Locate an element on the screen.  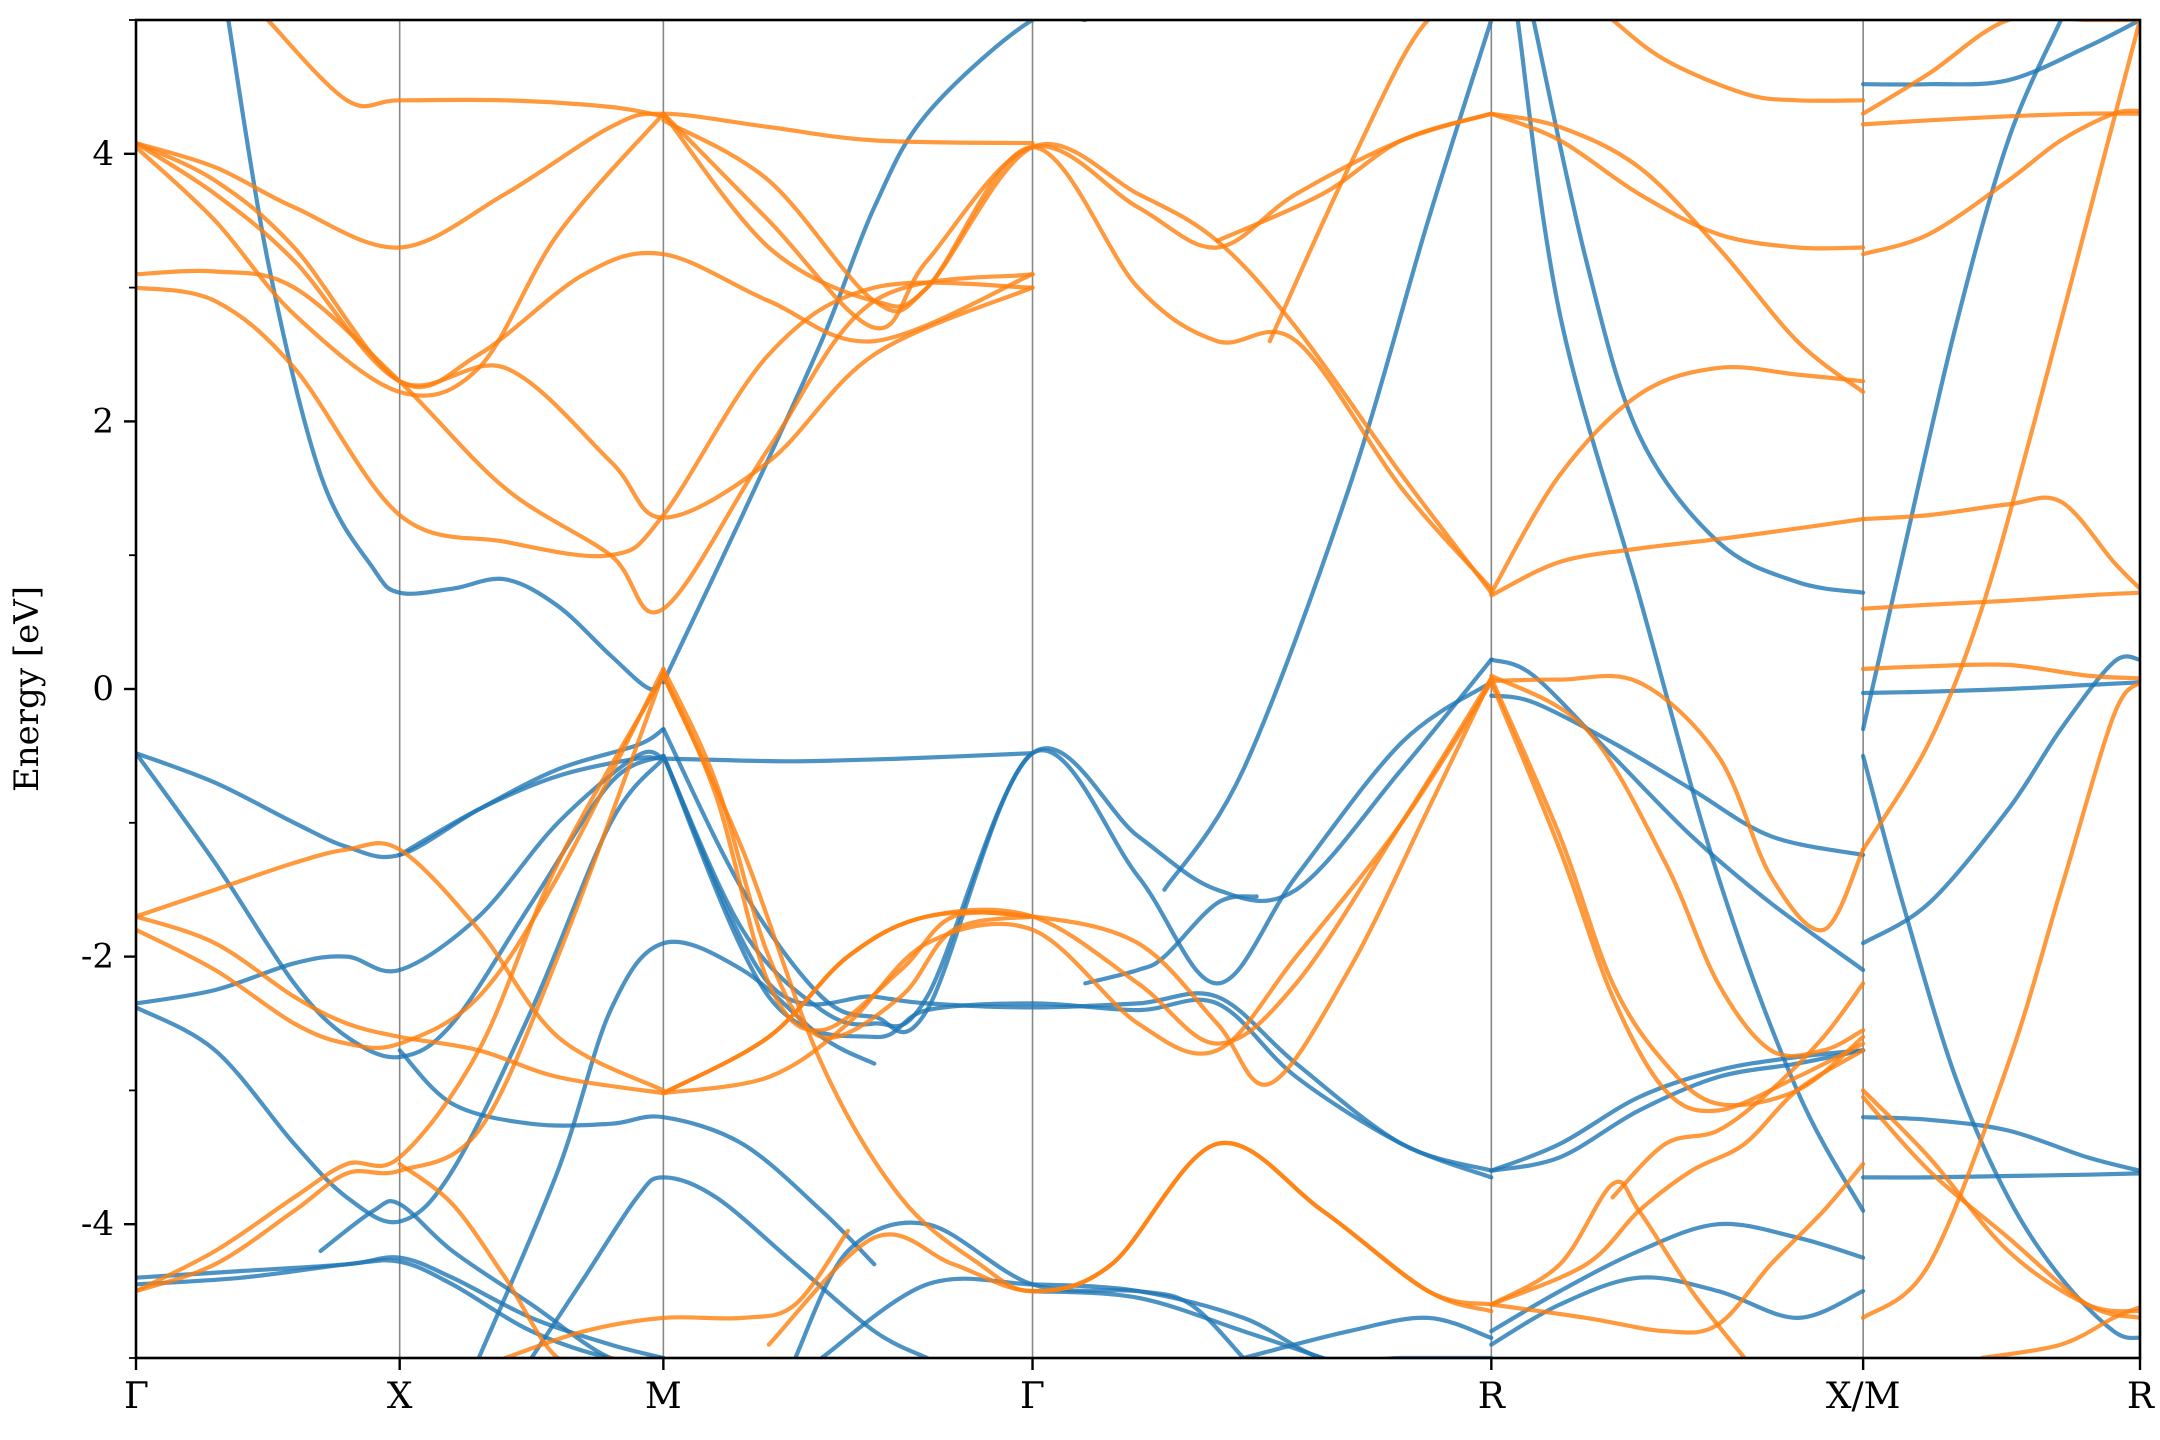
y-tick-label: 4 is located at coordinates (103, 154).